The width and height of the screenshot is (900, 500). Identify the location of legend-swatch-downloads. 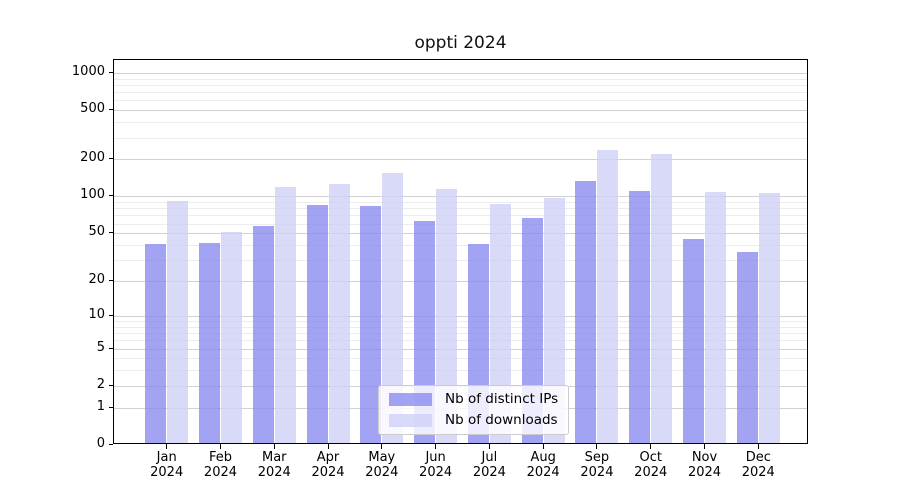
(410, 420).